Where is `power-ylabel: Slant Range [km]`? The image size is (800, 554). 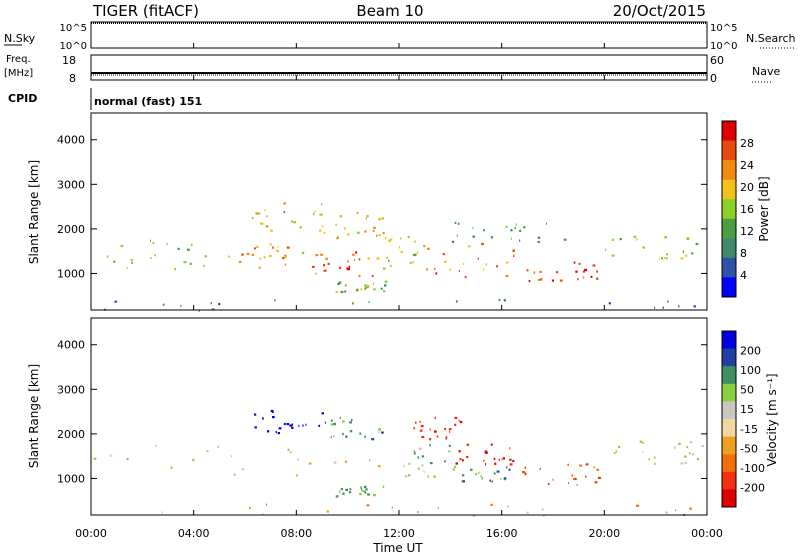 power-ylabel: Slant Range [km] is located at coordinates (34, 212).